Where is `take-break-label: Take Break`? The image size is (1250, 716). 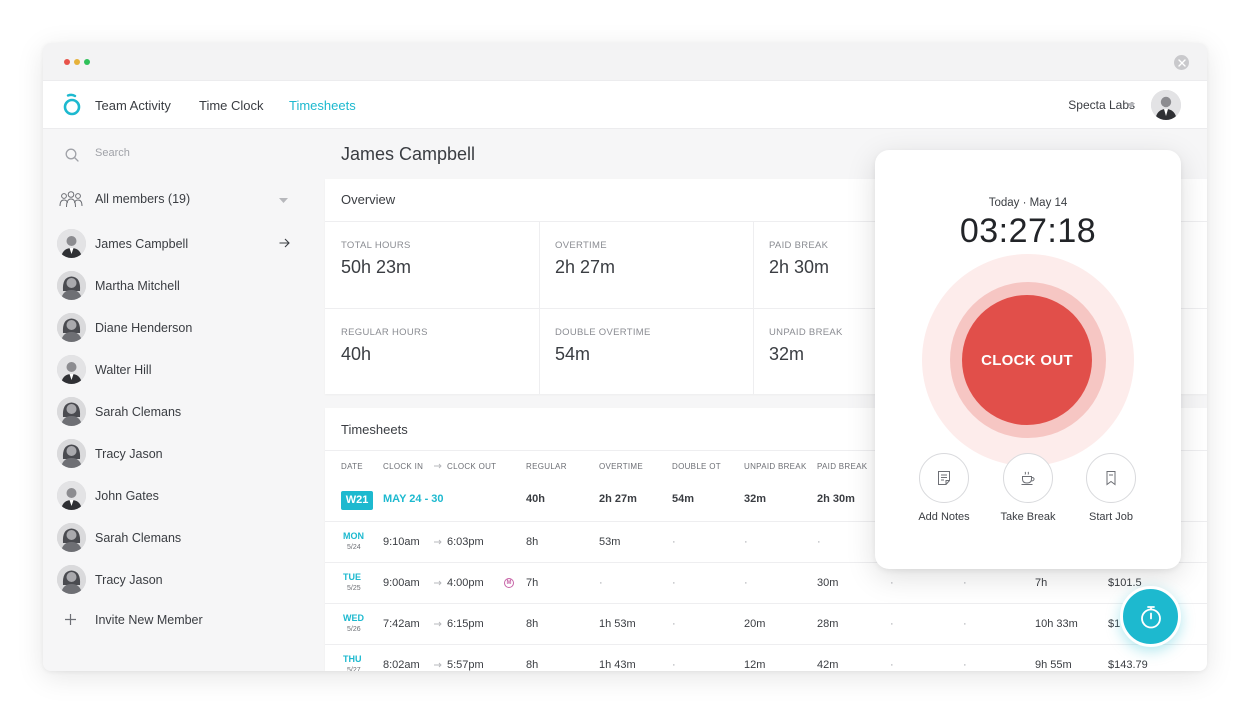
take-break-label: Take Break is located at coordinates (1028, 517).